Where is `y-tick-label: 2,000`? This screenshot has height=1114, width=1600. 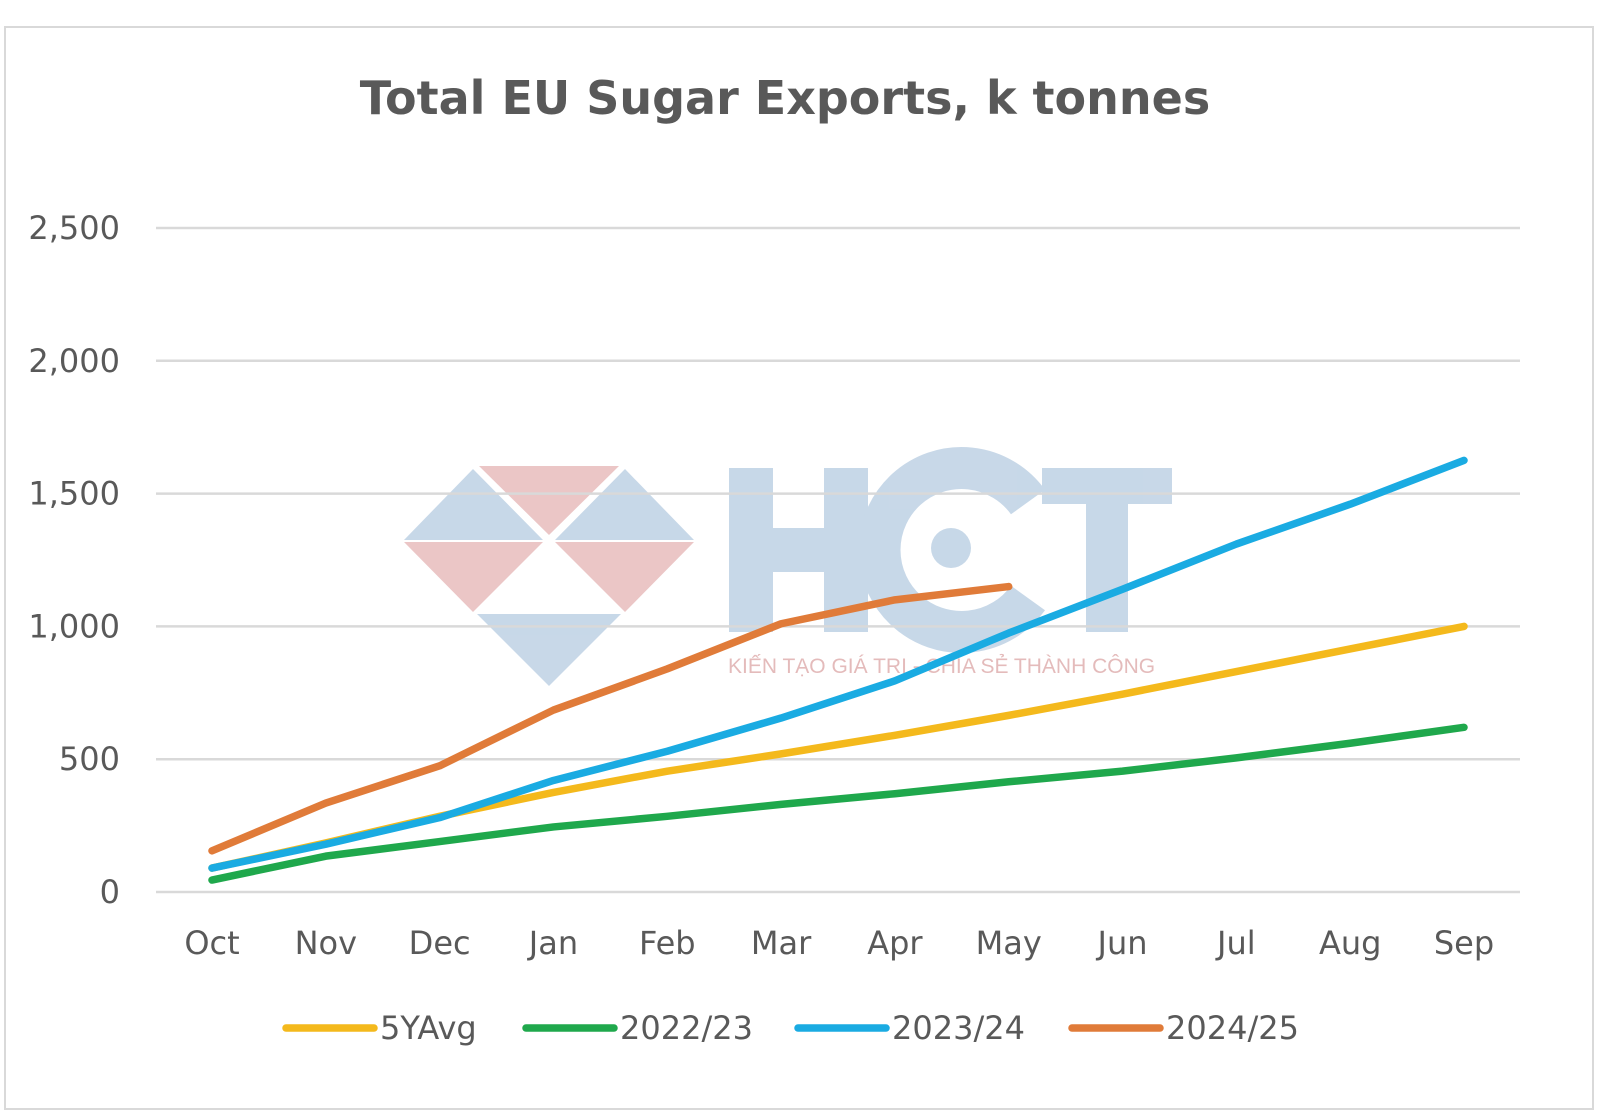 y-tick-label: 2,000 is located at coordinates (74, 361).